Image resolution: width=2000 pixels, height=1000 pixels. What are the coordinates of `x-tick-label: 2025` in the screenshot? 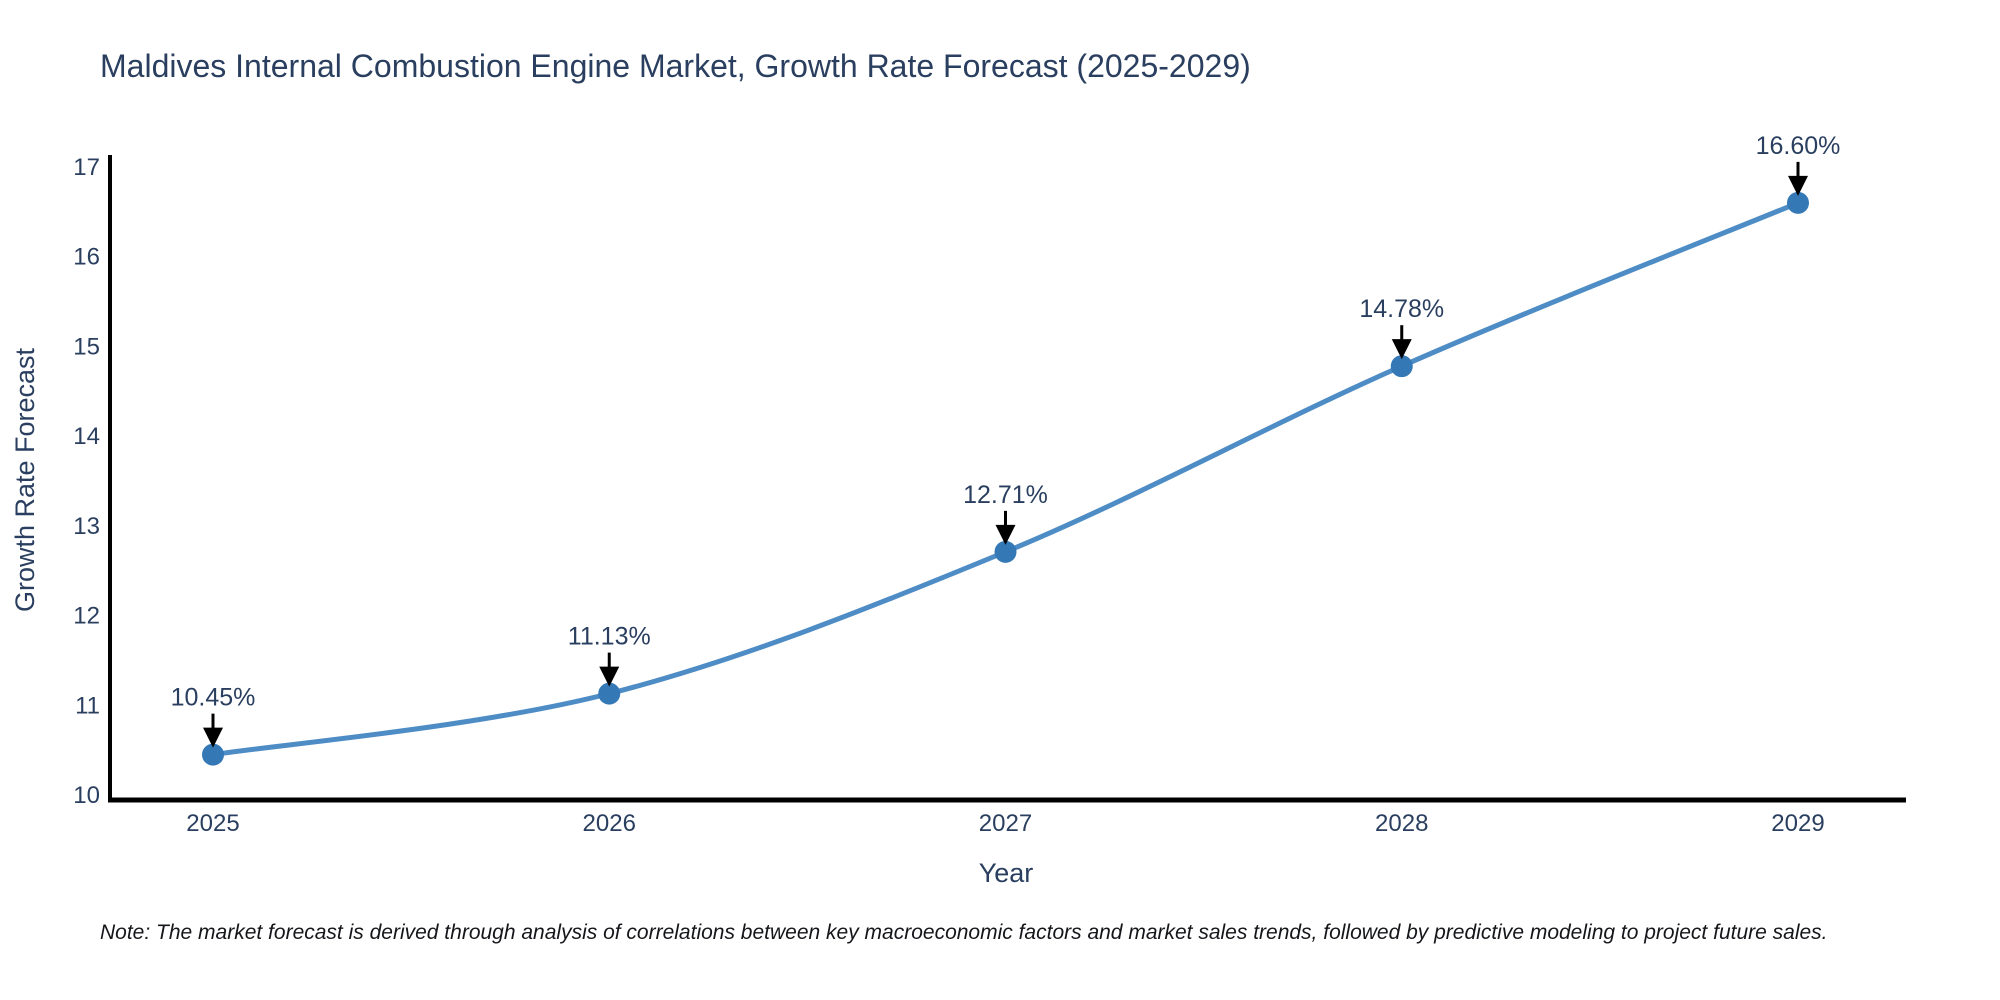 It's located at (212, 823).